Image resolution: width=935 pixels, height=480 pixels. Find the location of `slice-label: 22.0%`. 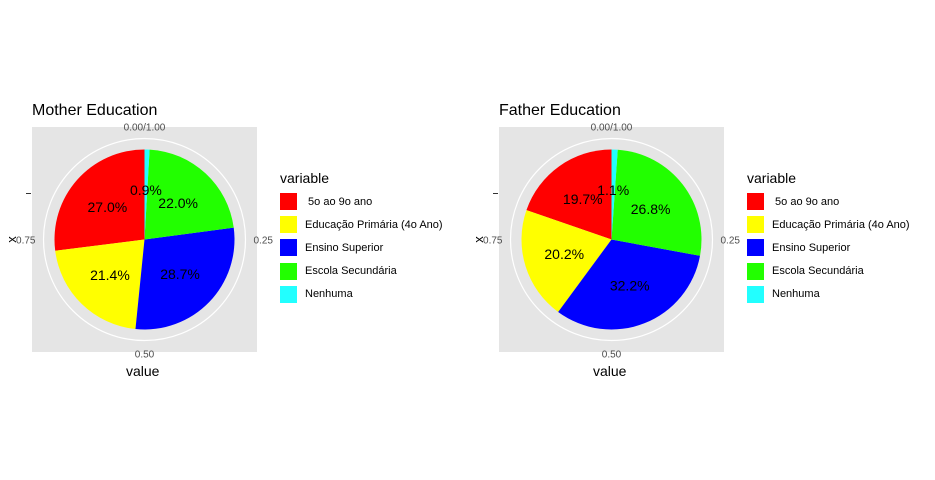

slice-label: 22.0% is located at coordinates (178, 203).